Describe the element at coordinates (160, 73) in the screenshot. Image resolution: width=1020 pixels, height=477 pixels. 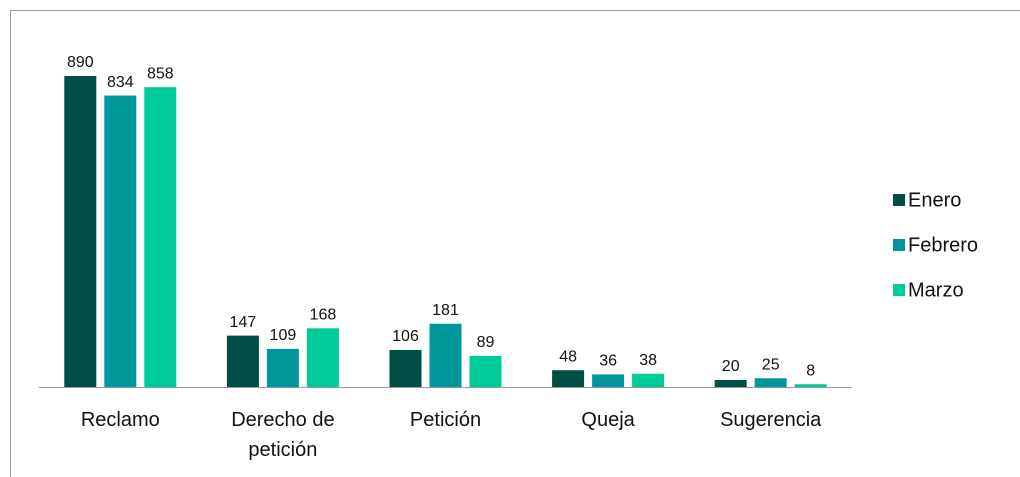
I see `data-label: 858` at that location.